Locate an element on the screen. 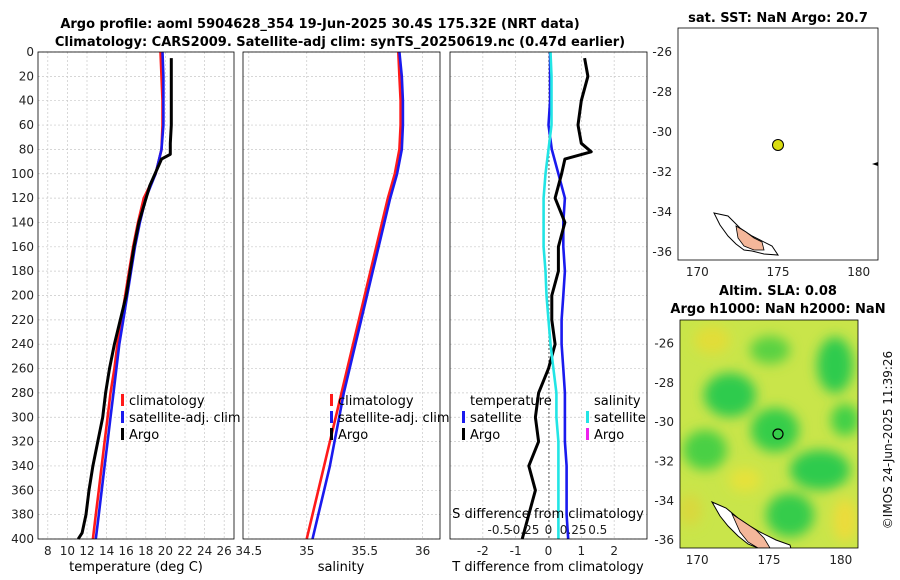  salinity-legend: climatology satellite-adj. clim Argo is located at coordinates (390, 418).